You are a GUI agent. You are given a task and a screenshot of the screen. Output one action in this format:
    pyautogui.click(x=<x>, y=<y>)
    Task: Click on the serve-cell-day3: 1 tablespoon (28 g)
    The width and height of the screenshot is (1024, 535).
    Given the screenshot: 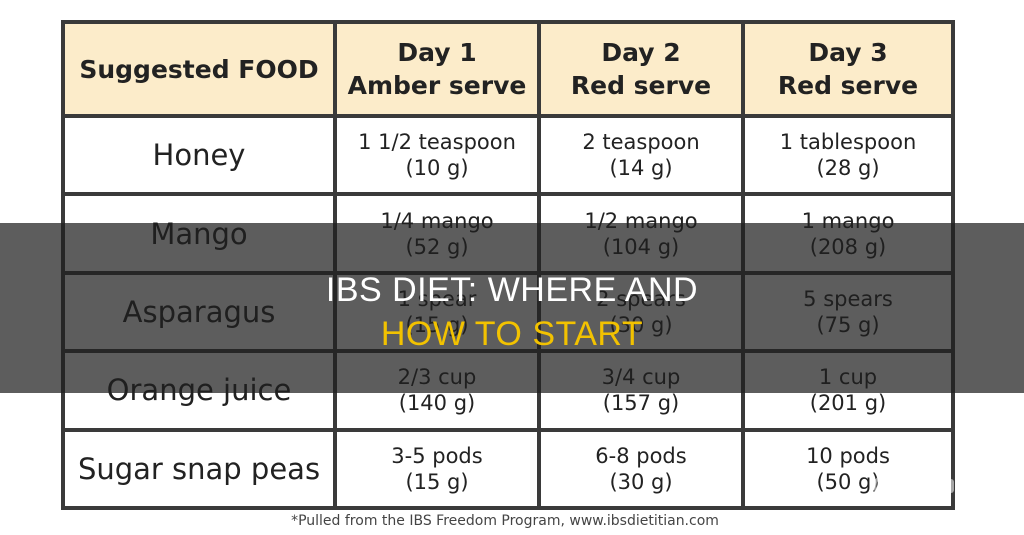 What is the action you would take?
    pyautogui.click(x=848, y=155)
    